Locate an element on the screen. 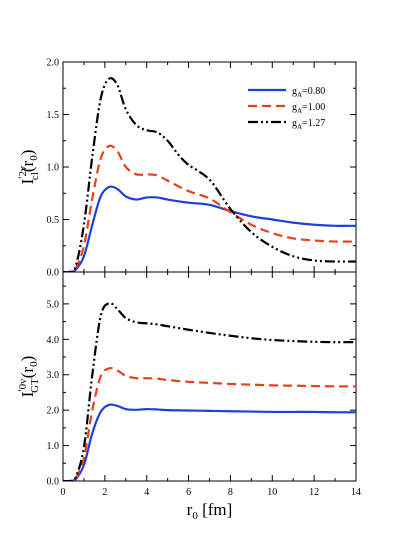 The width and height of the screenshot is (420, 543). x-tick-label: 4 is located at coordinates (146, 492).